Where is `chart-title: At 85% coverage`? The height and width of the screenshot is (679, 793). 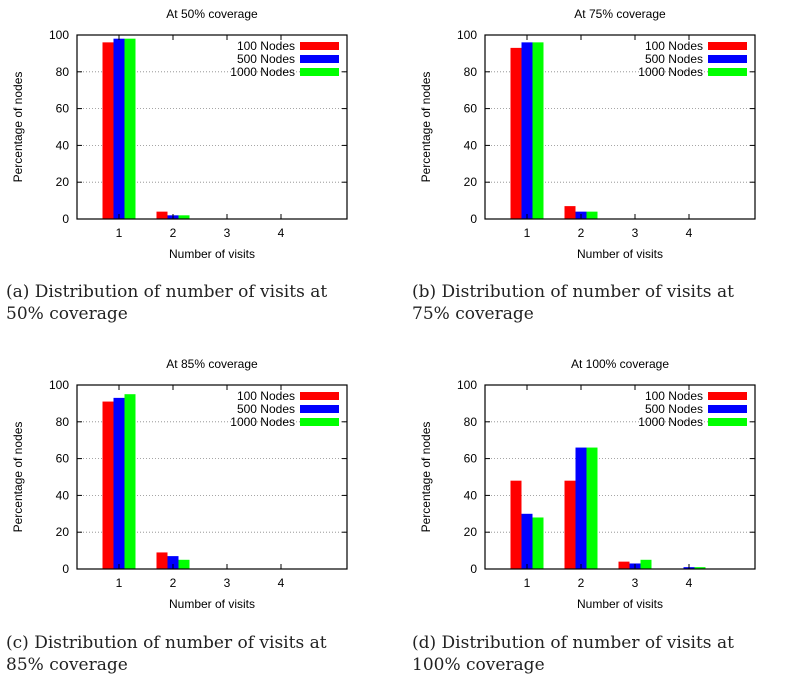
chart-title: At 85% coverage is located at coordinates (212, 364).